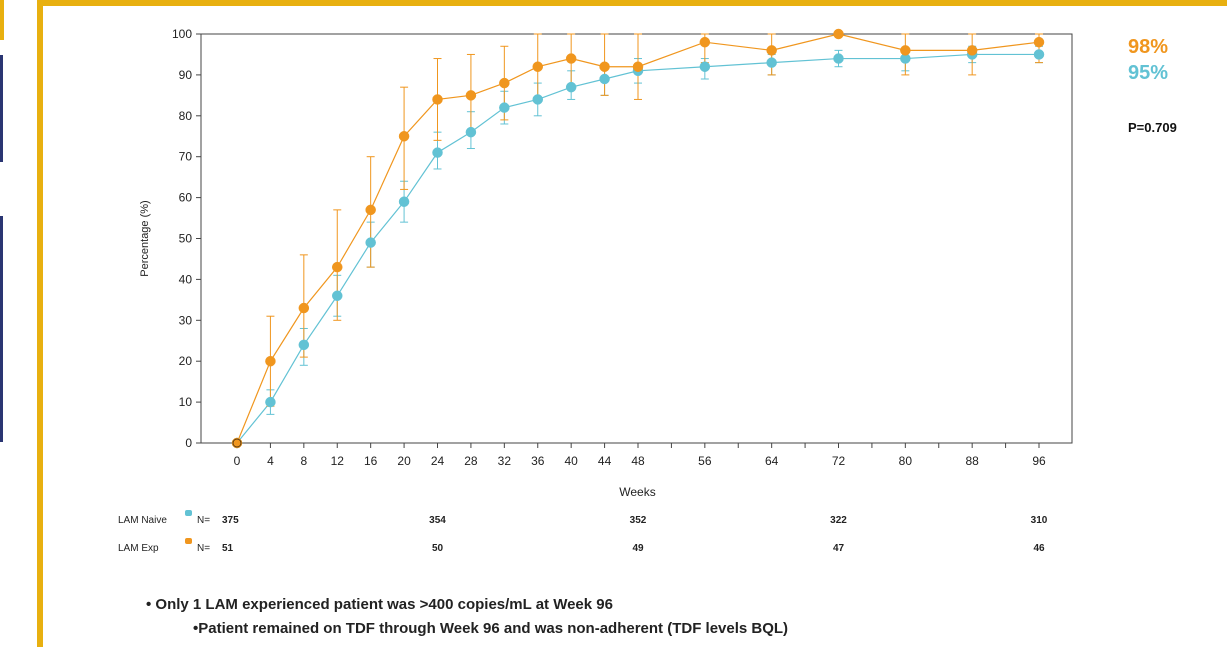  What do you see at coordinates (605, 461) in the screenshot?
I see `x-tick-label: 44` at bounding box center [605, 461].